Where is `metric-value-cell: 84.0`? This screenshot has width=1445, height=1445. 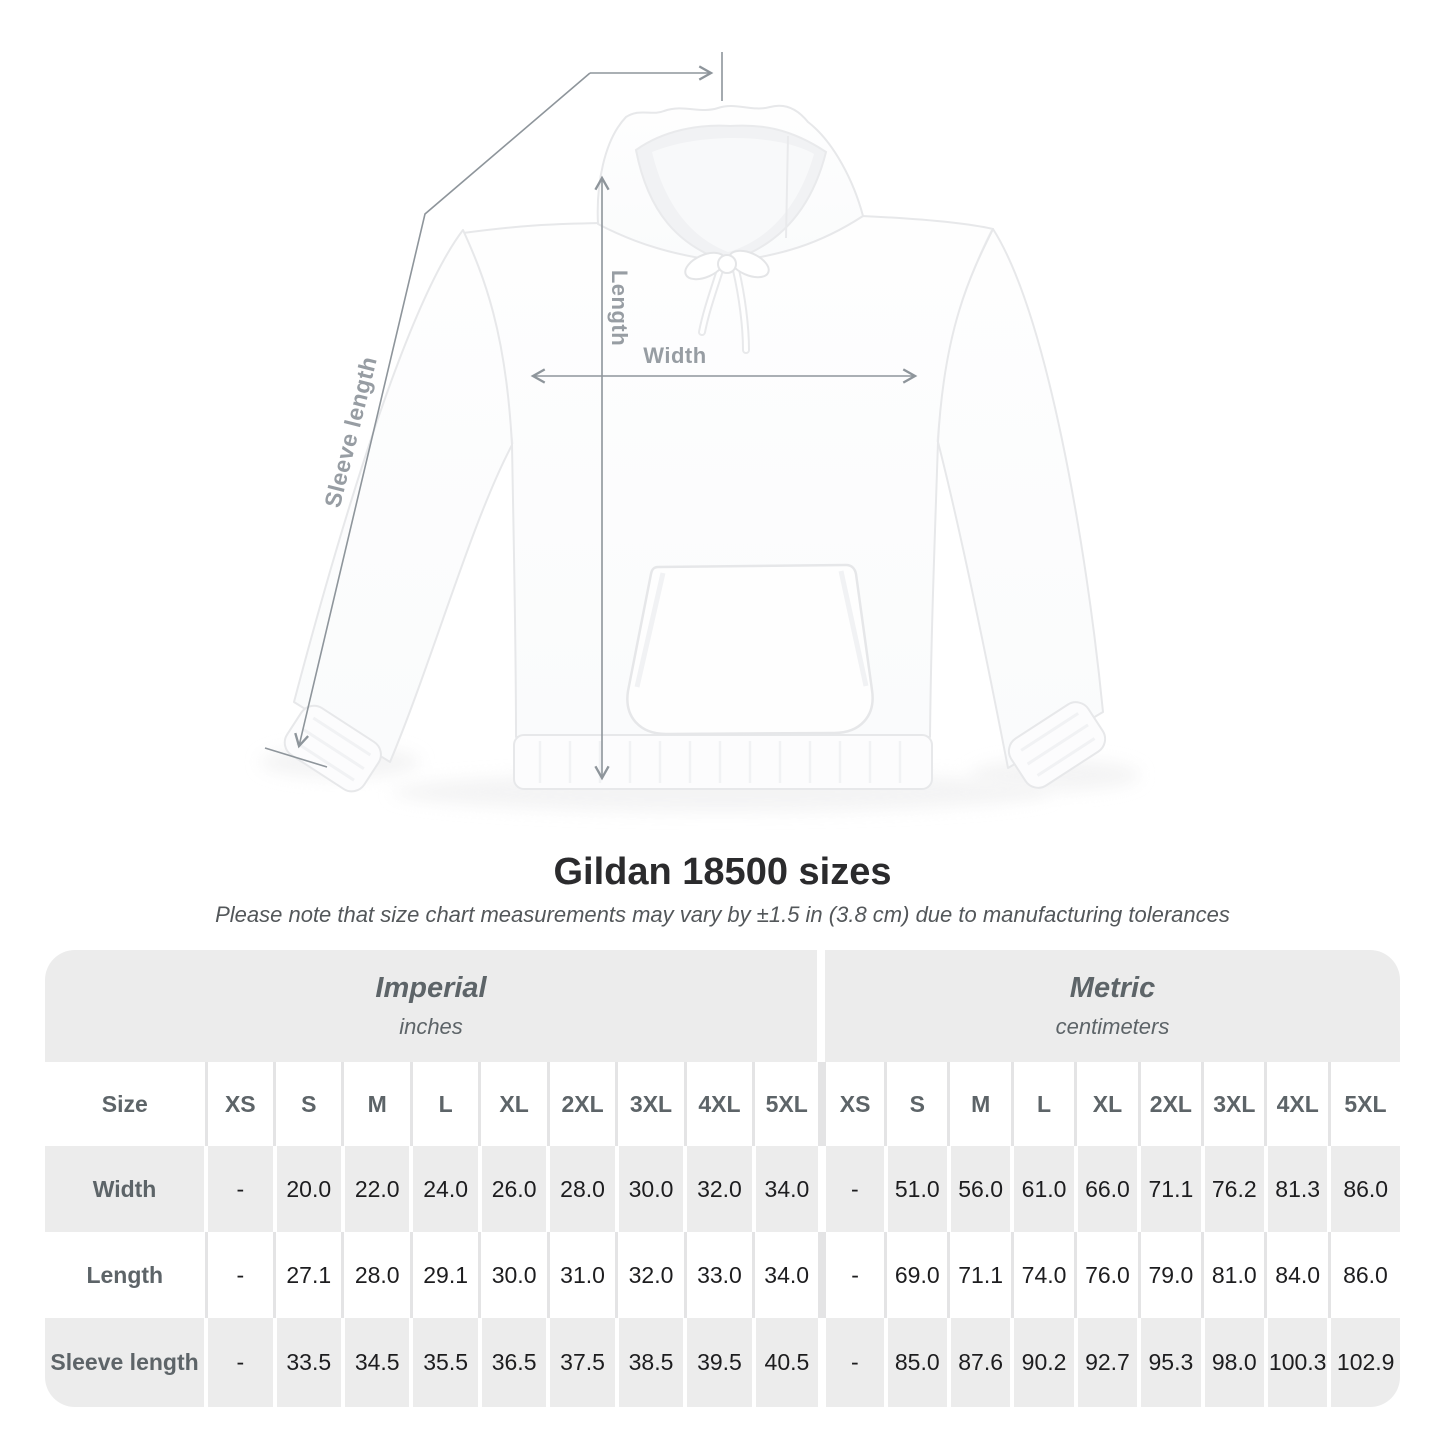 metric-value-cell: 84.0 is located at coordinates (1297, 1275).